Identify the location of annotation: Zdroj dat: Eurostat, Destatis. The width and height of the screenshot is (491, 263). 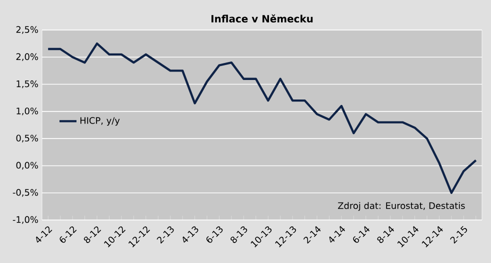
(401, 206).